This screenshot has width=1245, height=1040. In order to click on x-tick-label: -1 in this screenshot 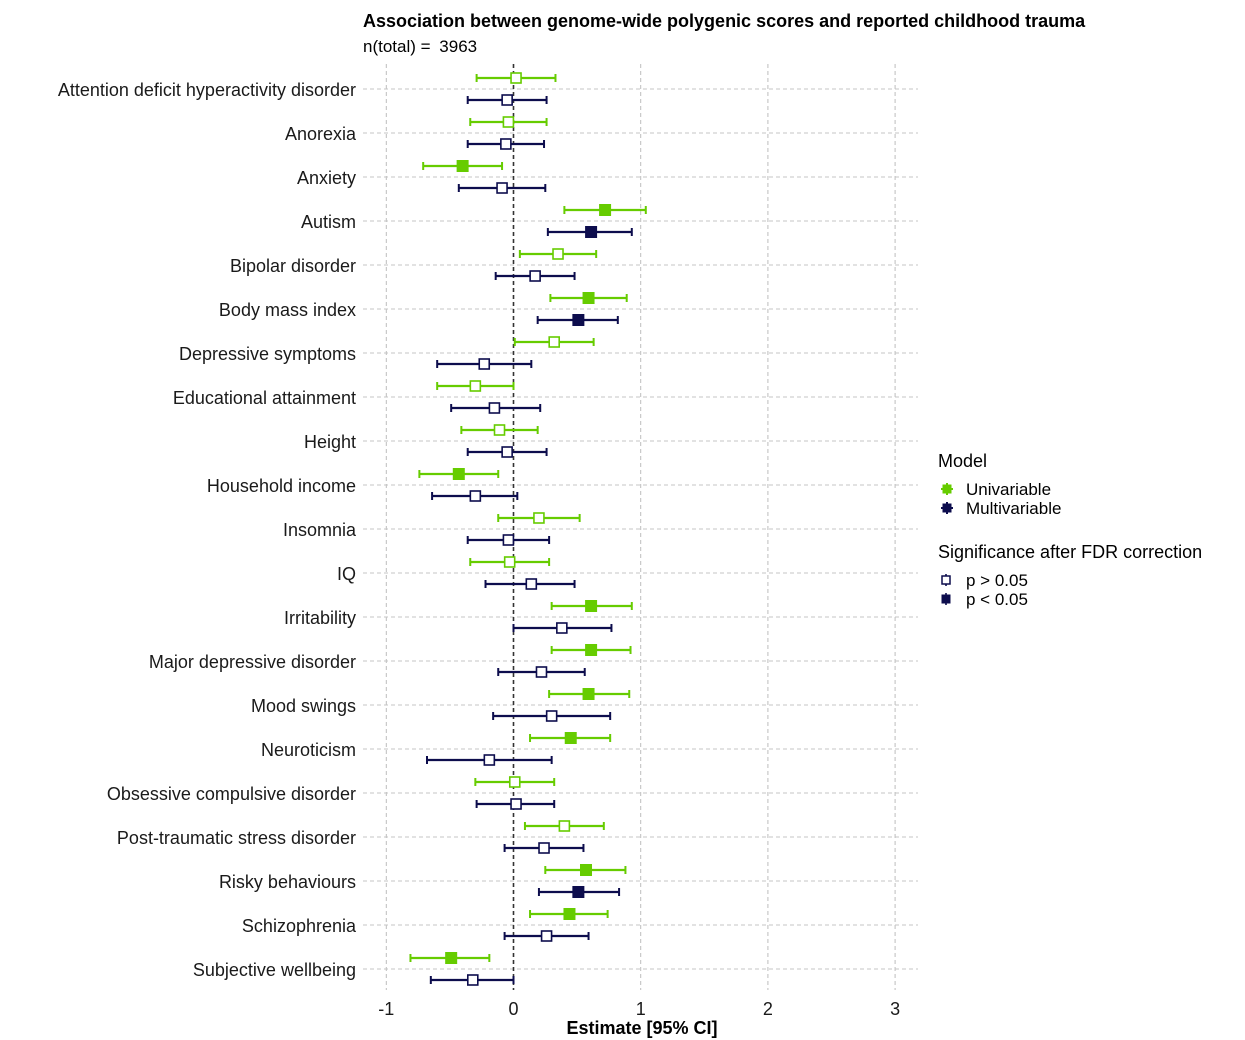, I will do `click(386, 1009)`.